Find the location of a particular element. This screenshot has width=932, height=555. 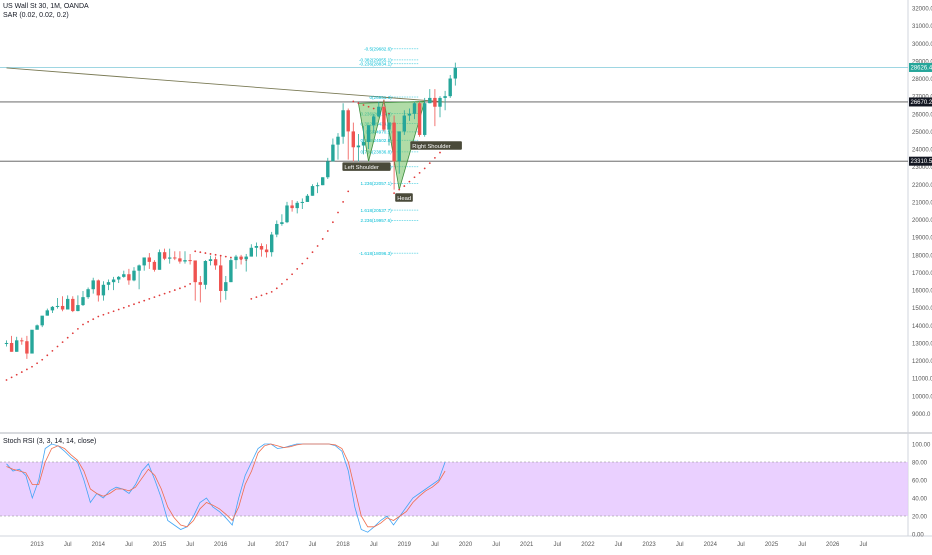

fib-level-label: 1.236(22057.1) is located at coordinates (377, 183).